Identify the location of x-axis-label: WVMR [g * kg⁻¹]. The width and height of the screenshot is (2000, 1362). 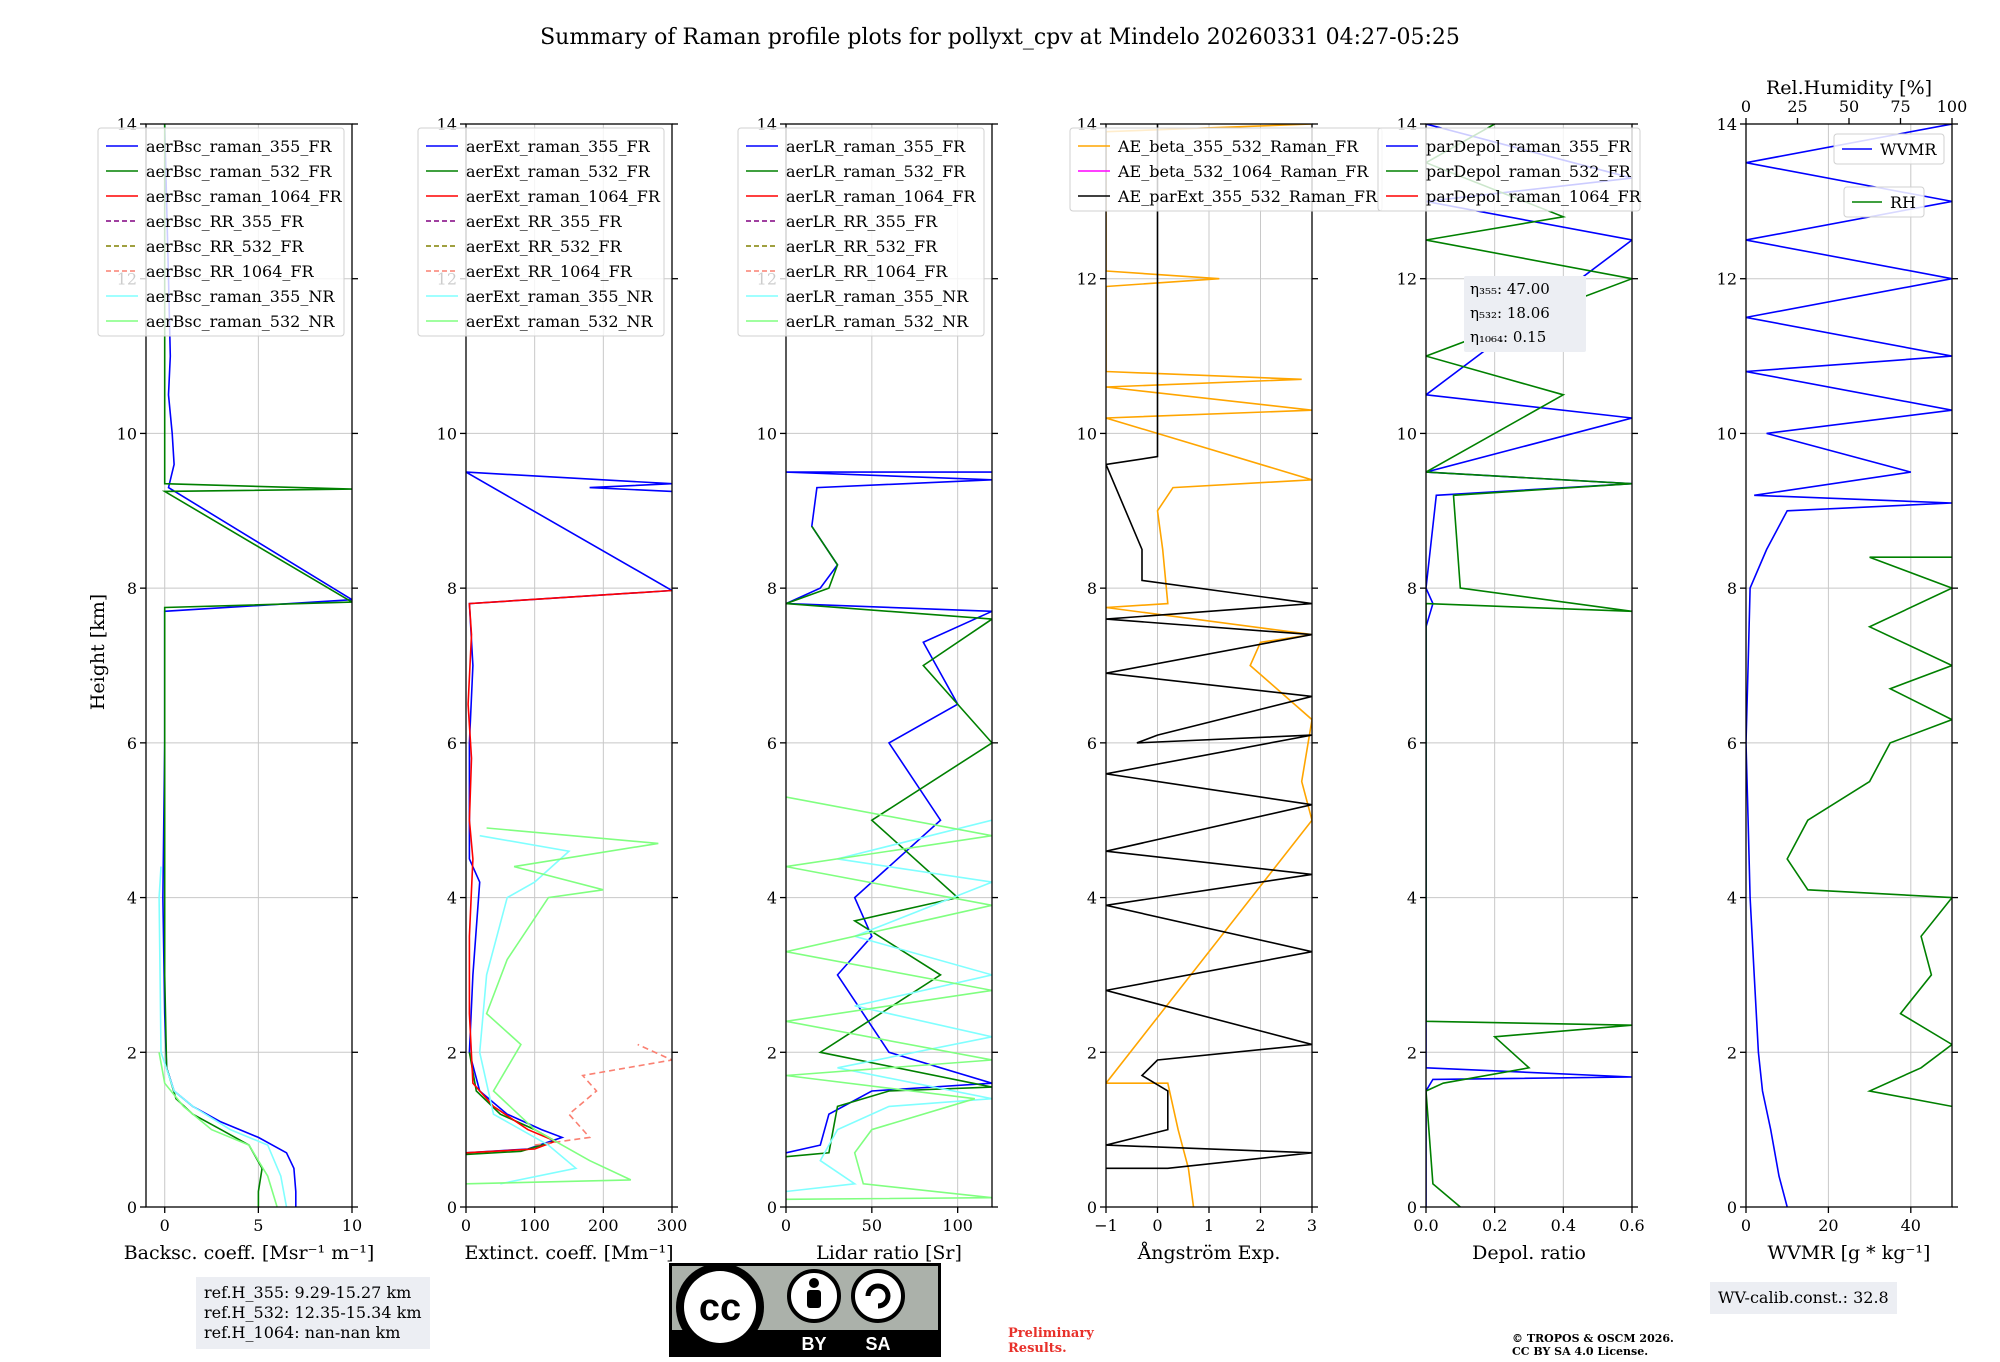
(1849, 1253).